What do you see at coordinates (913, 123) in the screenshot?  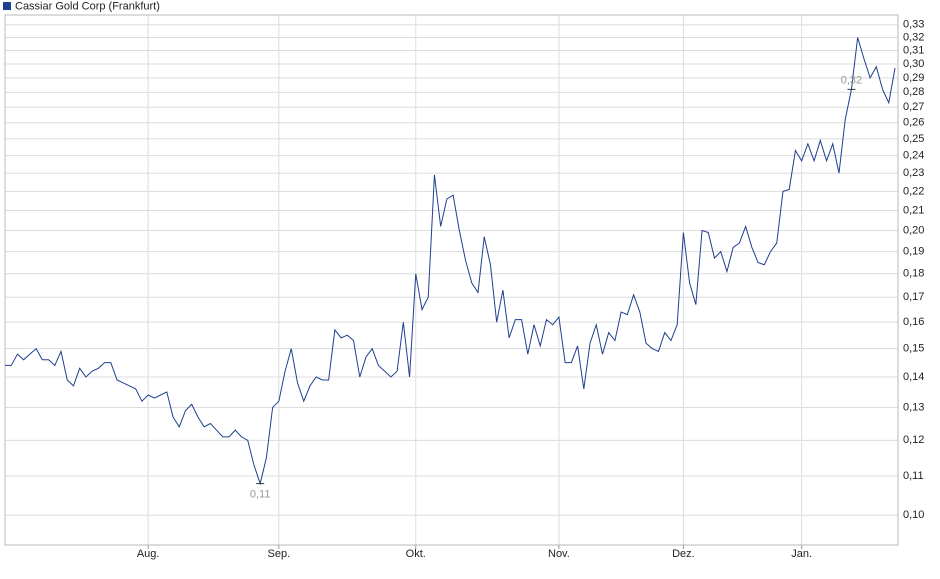 I see `y-tick-label: 0,26` at bounding box center [913, 123].